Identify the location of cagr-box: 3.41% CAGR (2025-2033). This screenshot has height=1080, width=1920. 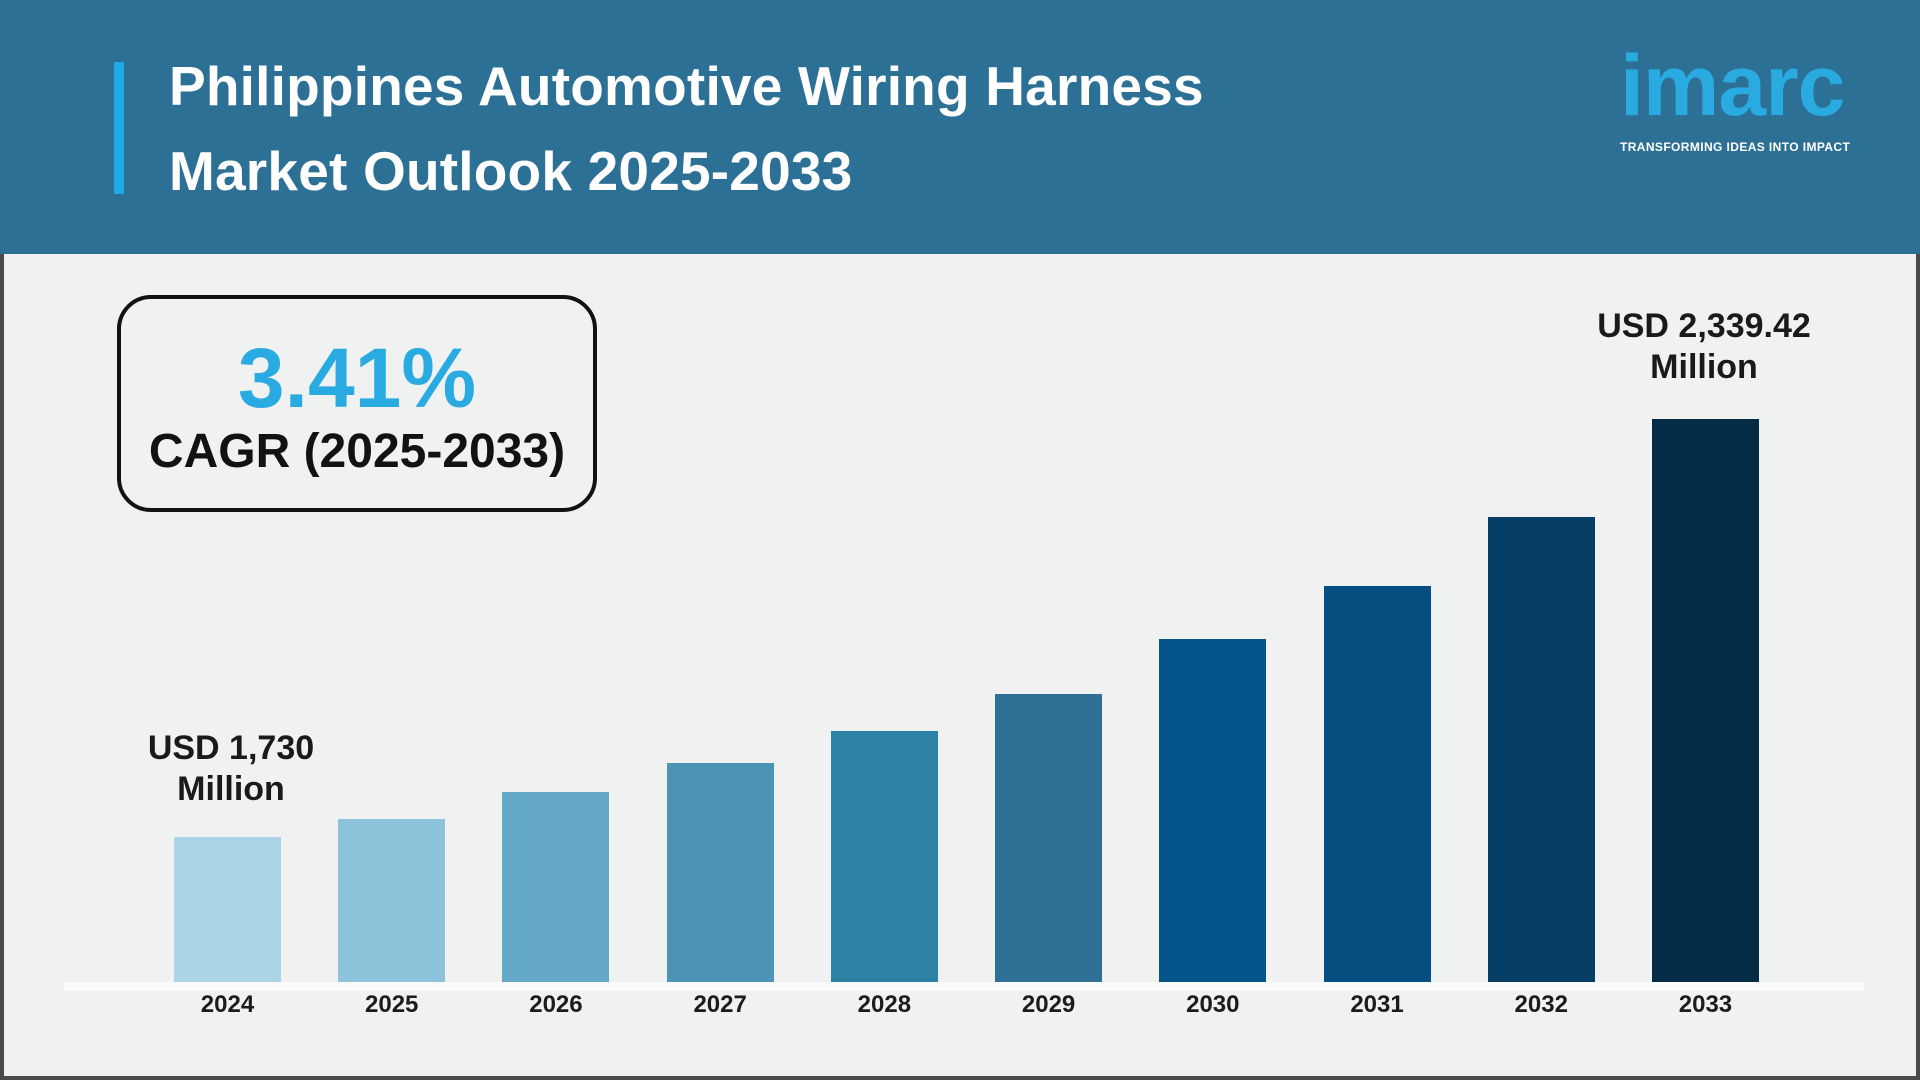
(357, 403).